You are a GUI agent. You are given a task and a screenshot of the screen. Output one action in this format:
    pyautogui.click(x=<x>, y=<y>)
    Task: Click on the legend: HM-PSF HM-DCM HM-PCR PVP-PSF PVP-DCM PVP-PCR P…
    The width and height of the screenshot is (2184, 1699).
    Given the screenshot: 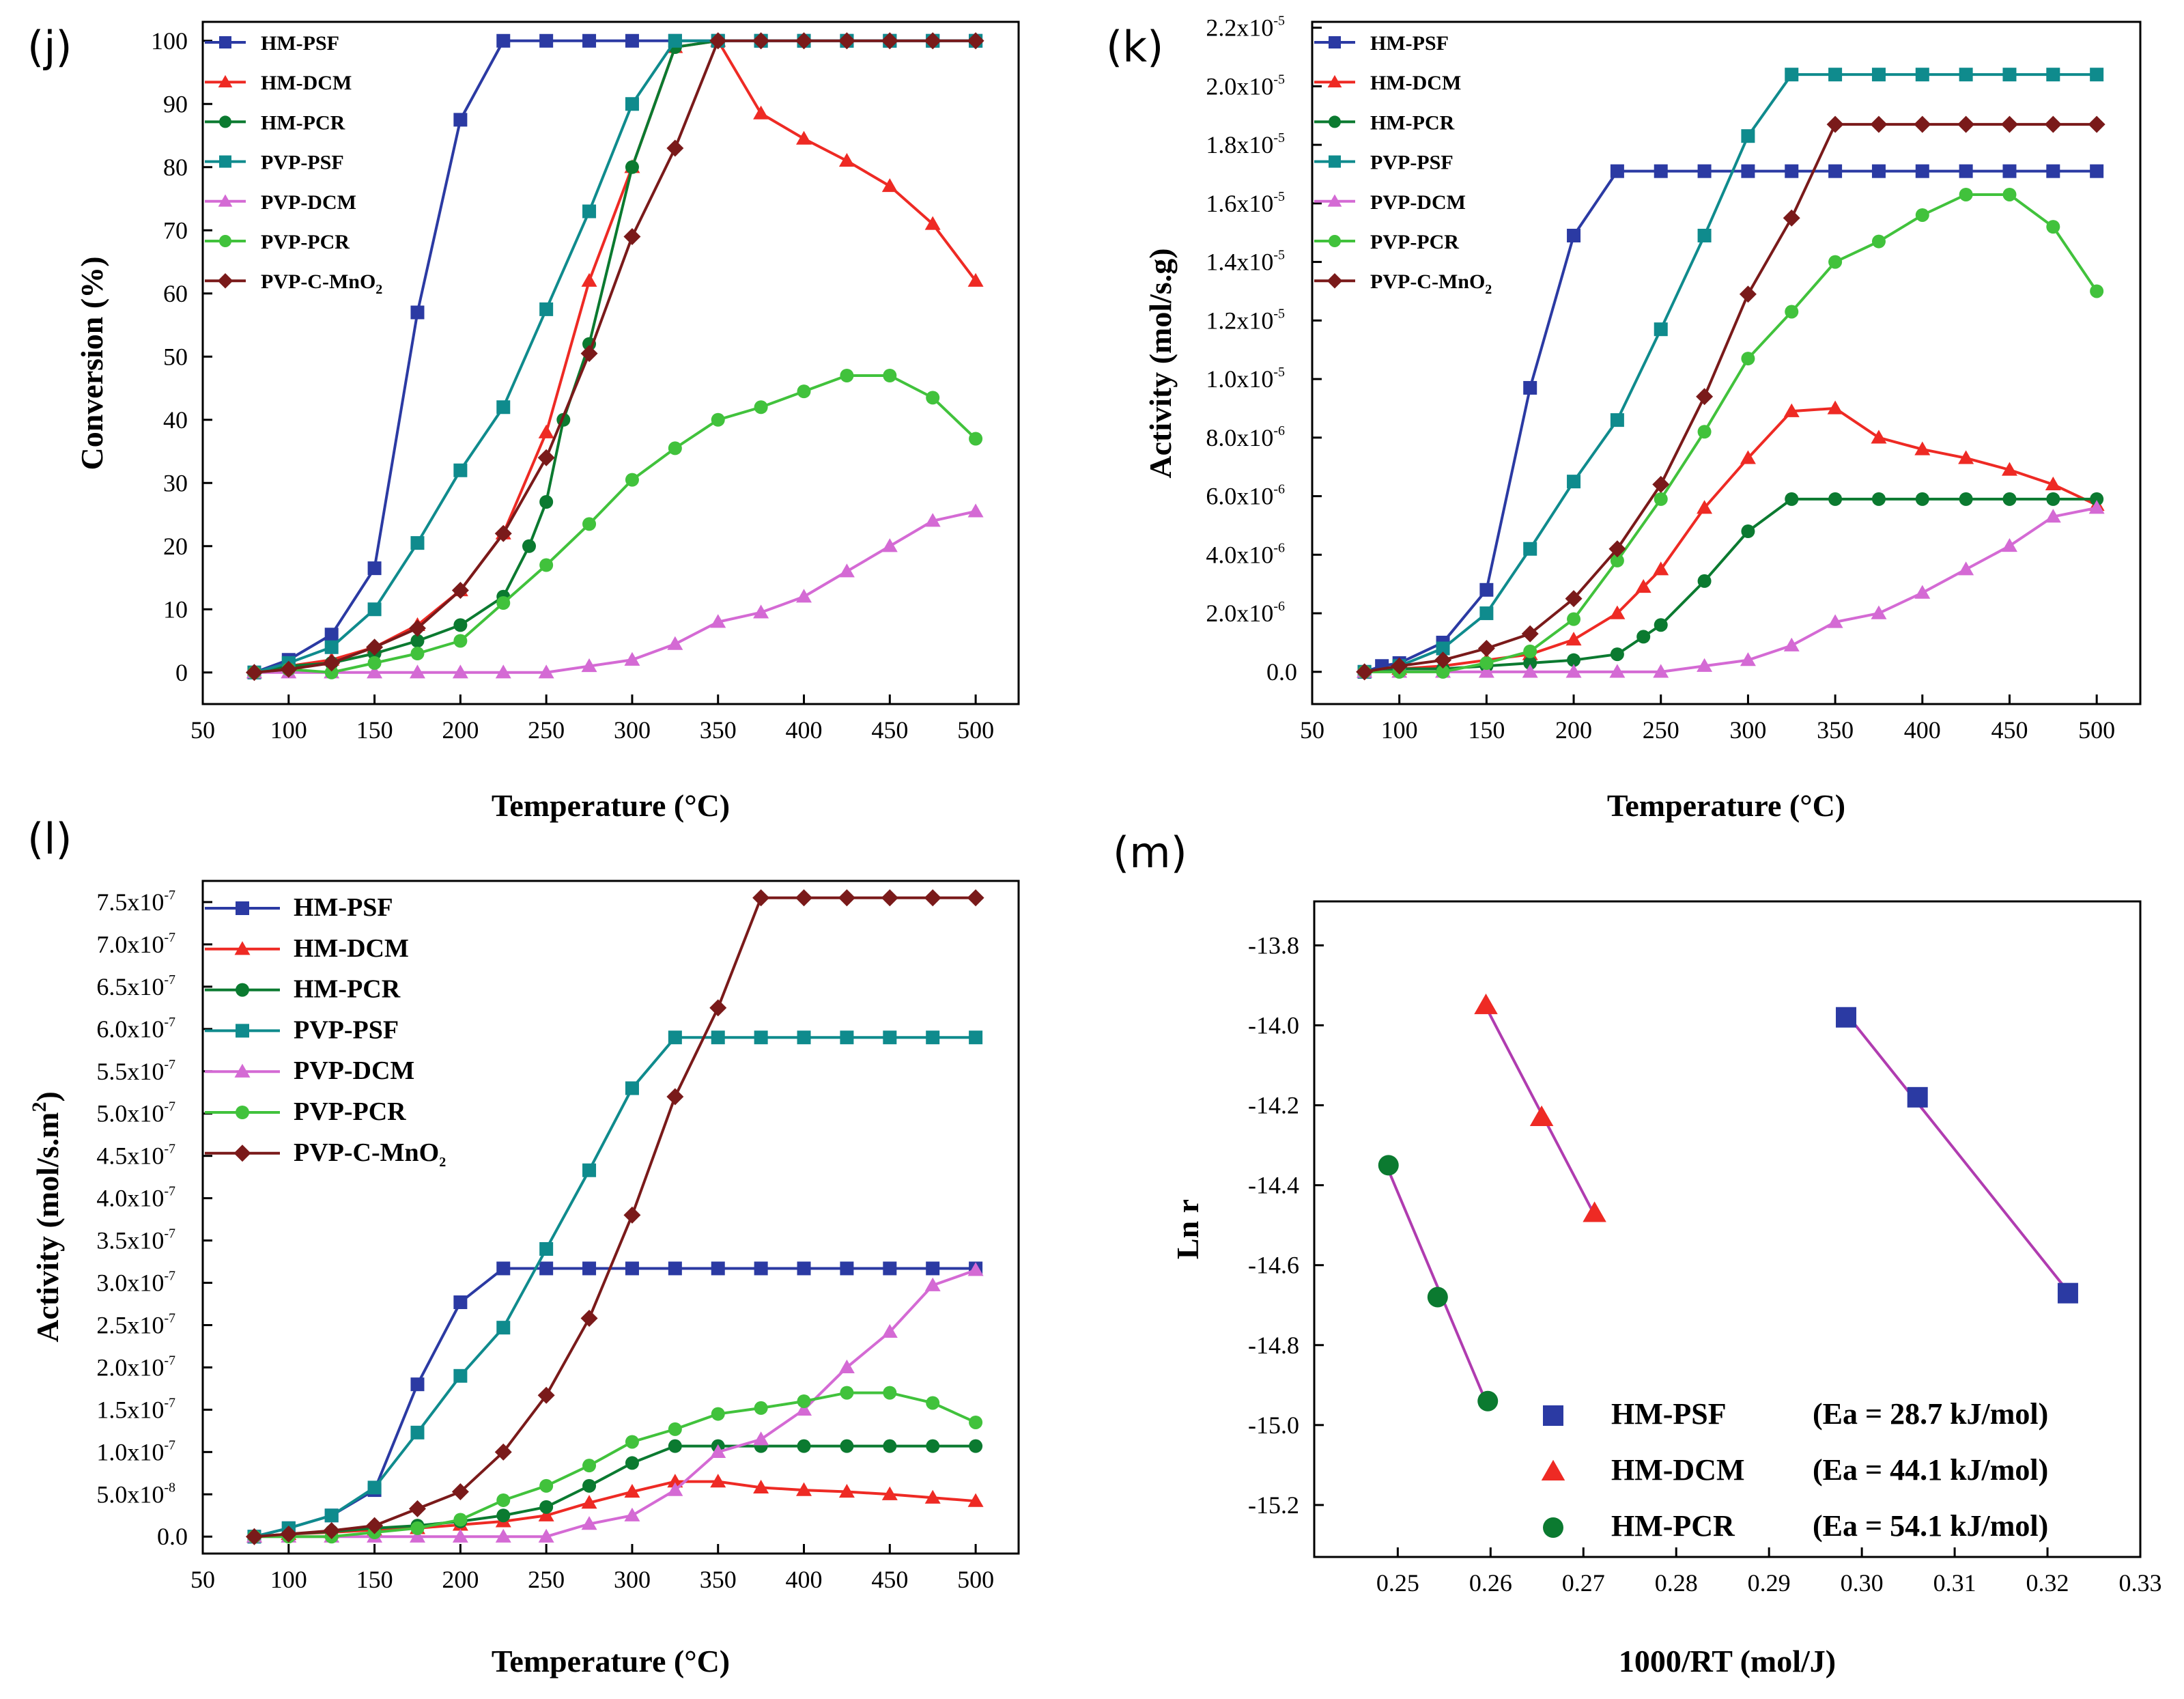 What is the action you would take?
    pyautogui.click(x=1403, y=164)
    